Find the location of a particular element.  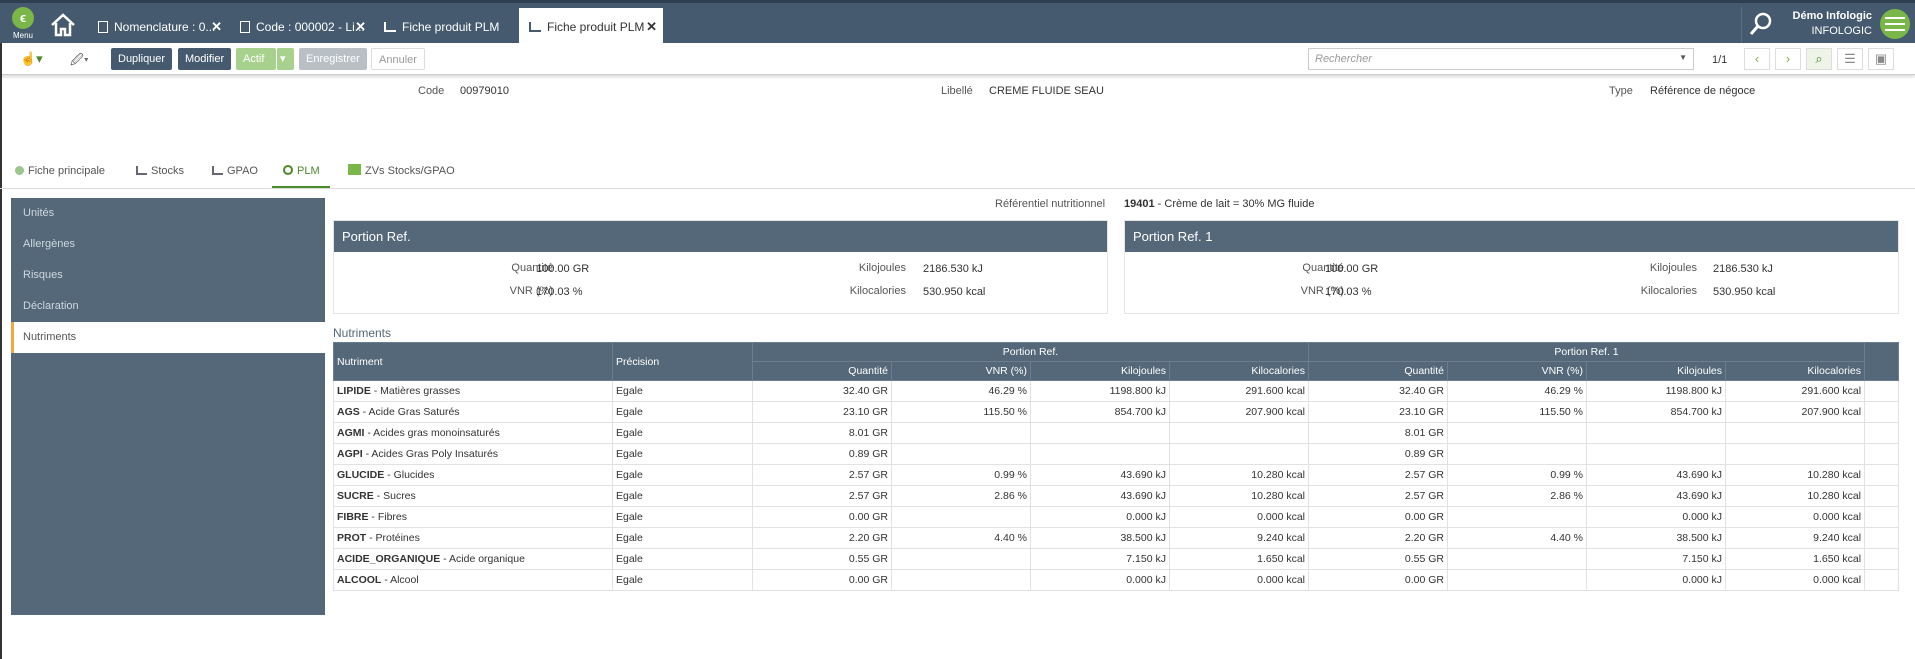

actif-dropdown-button: ▾ is located at coordinates (285, 59).